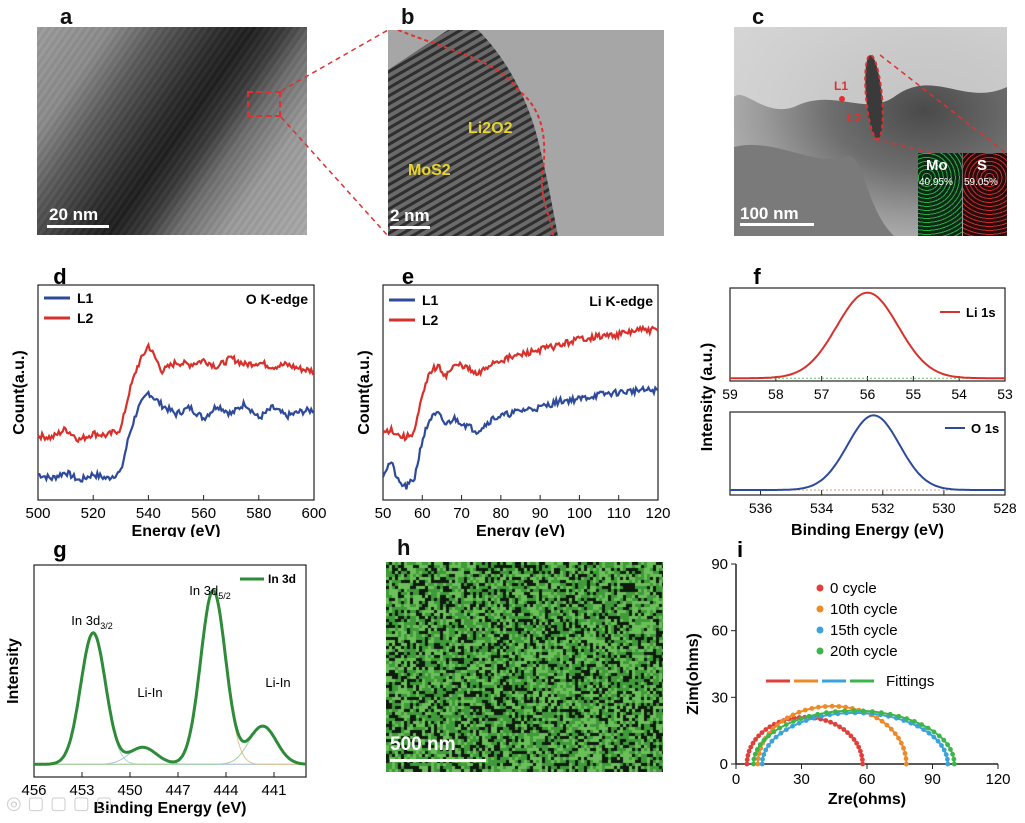  What do you see at coordinates (526, 133) in the screenshot?
I see `tem-image-b: Li2O2 MoS2 2 nm` at bounding box center [526, 133].